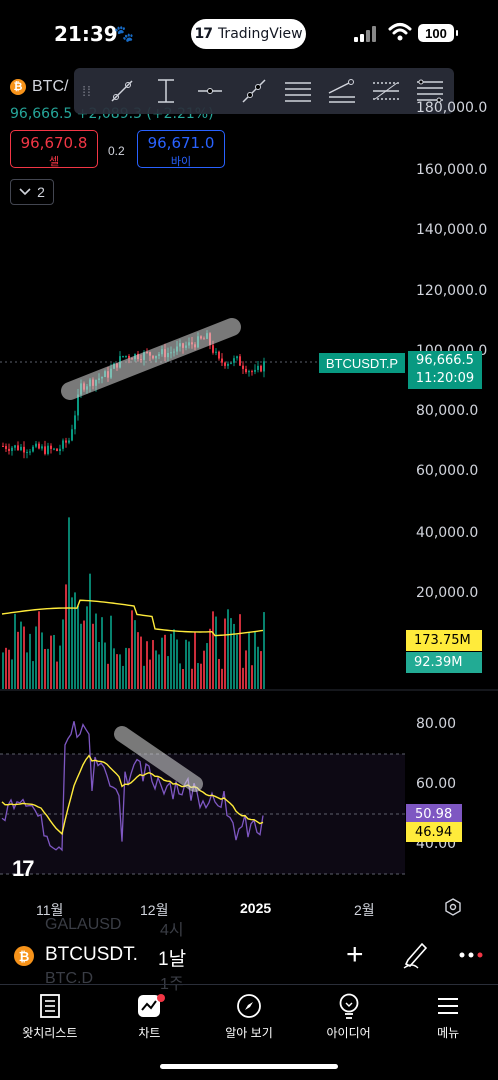 Image resolution: width=498 pixels, height=1080 pixels. Describe the element at coordinates (41, 192) in the screenshot. I see `indicator-count: 2` at that location.